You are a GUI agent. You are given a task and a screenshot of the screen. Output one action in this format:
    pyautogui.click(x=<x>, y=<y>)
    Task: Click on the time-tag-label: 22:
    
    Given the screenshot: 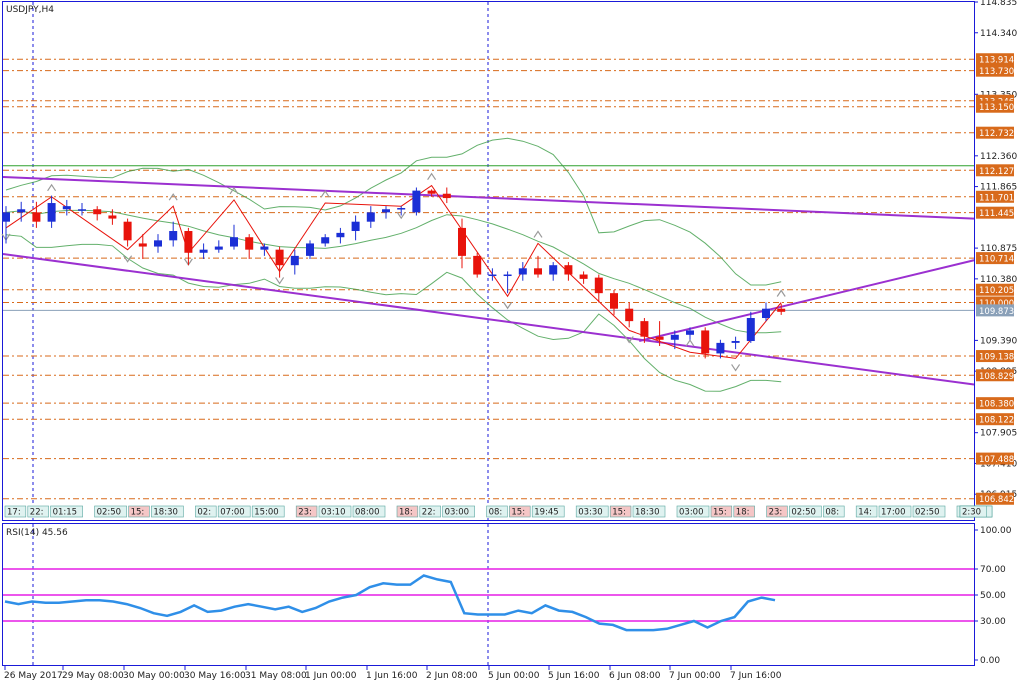 What is the action you would take?
    pyautogui.click(x=429, y=513)
    